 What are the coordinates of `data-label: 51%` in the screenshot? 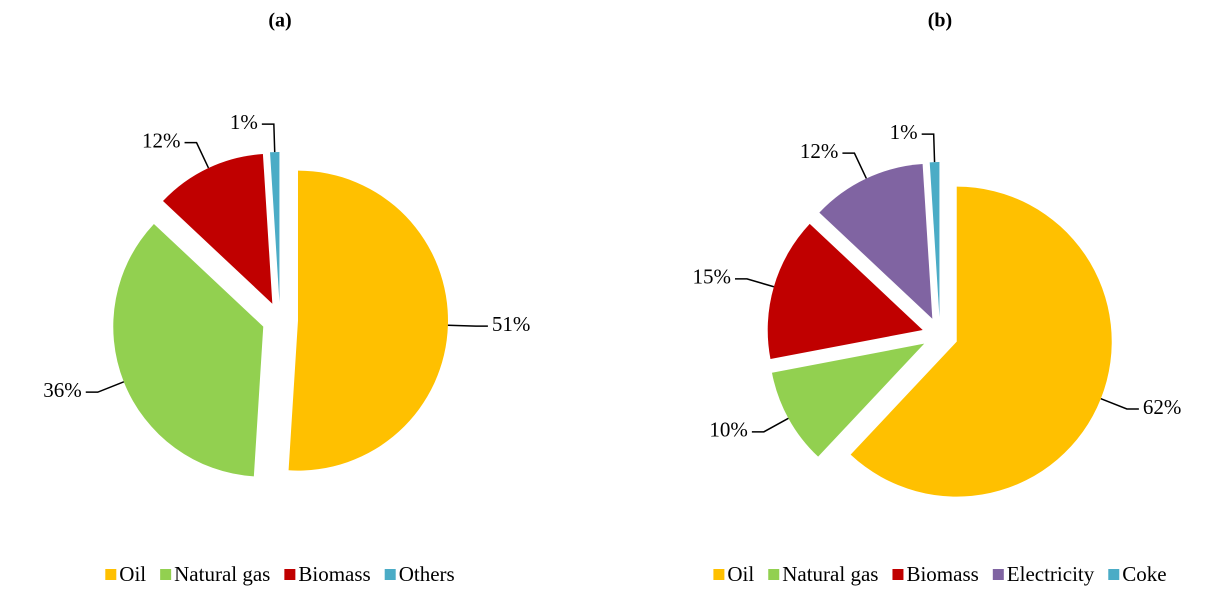 It's located at (511, 324).